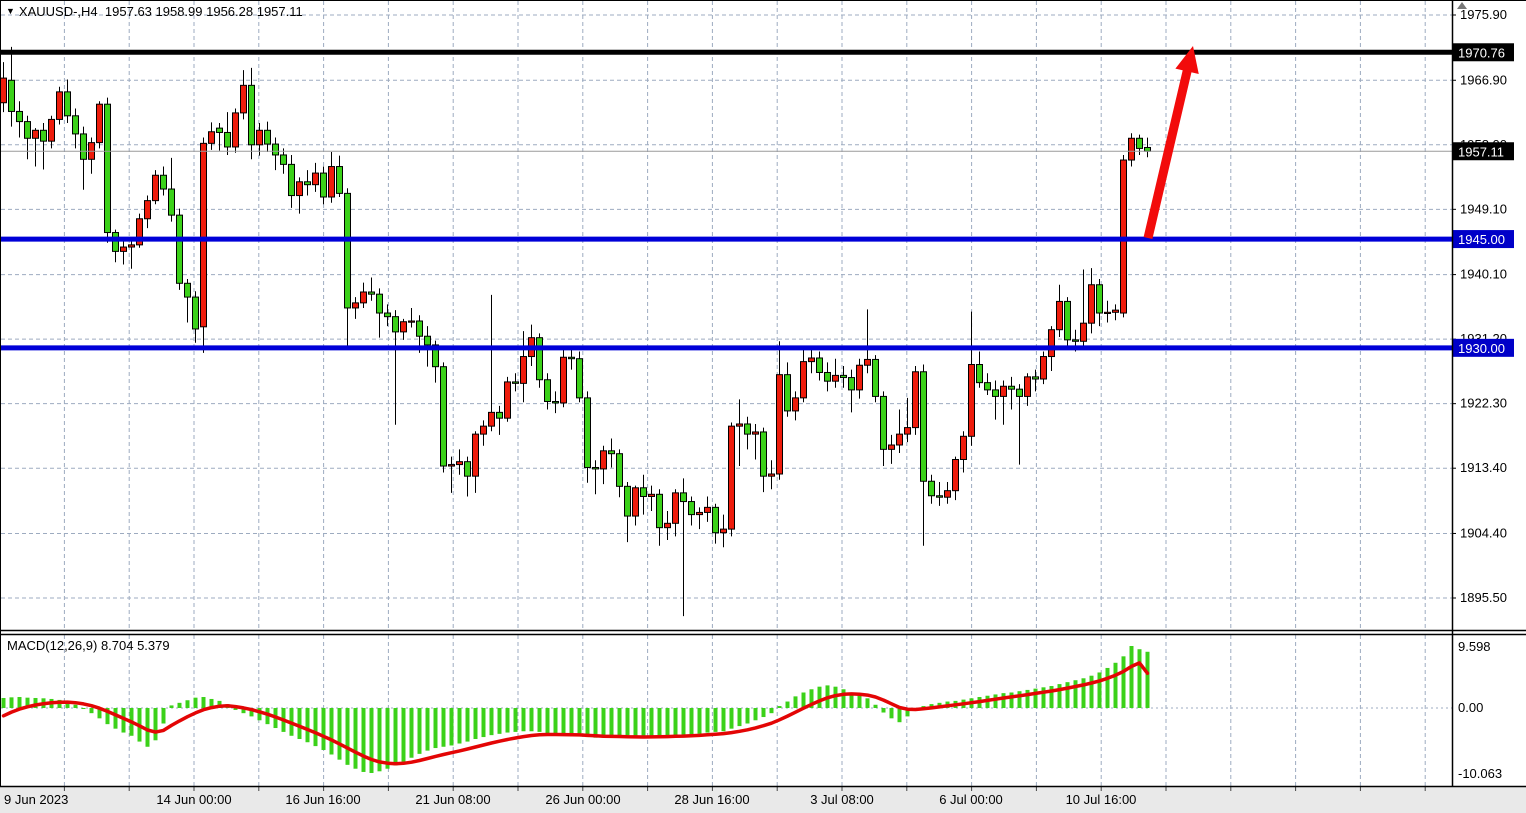 This screenshot has width=1526, height=813. What do you see at coordinates (1483, 208) in the screenshot?
I see `price-axis-label: 1949.10` at bounding box center [1483, 208].